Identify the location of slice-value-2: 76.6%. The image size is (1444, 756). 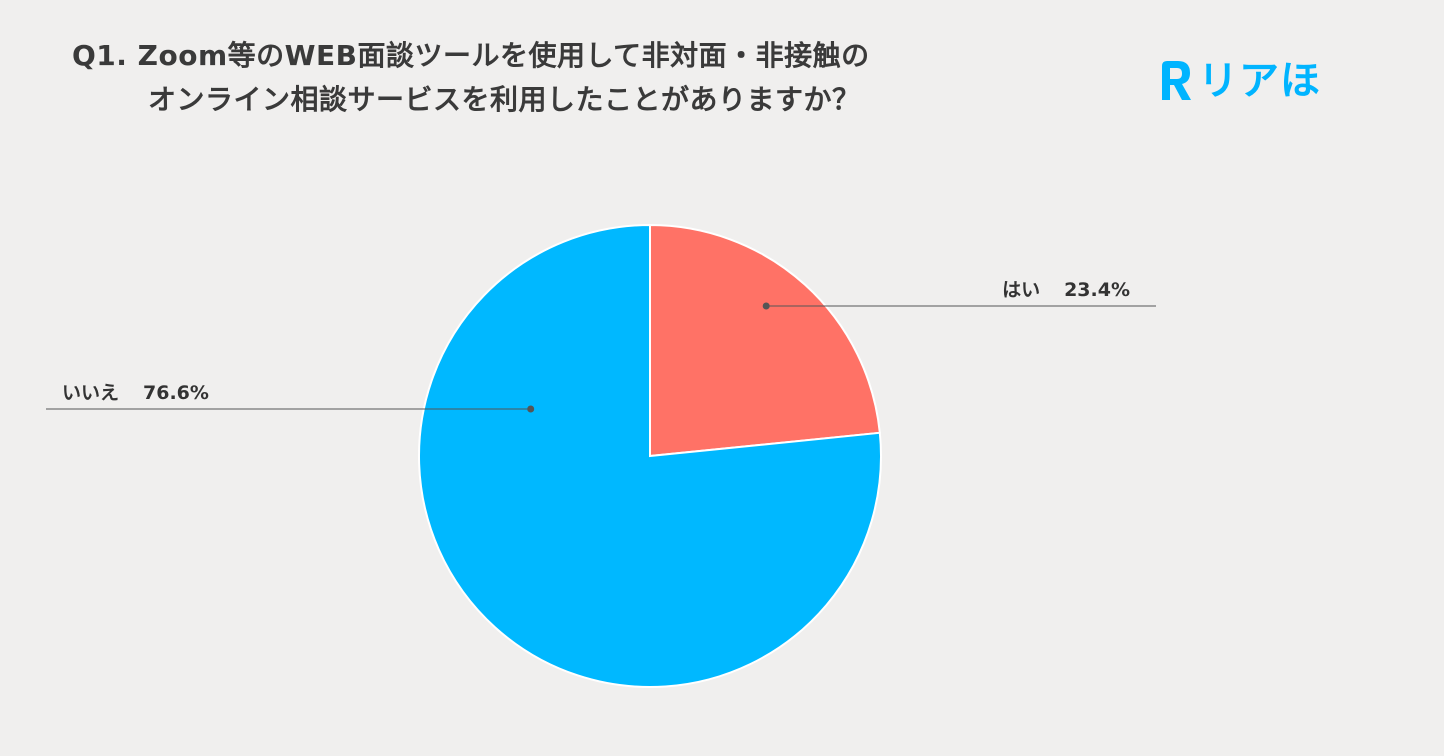
(176, 393).